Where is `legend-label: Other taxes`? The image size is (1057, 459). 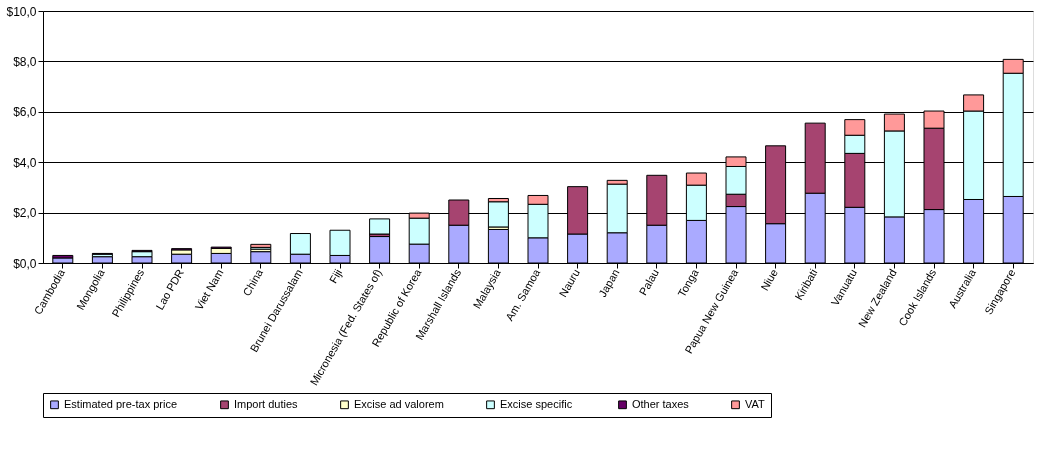 legend-label: Other taxes is located at coordinates (661, 403).